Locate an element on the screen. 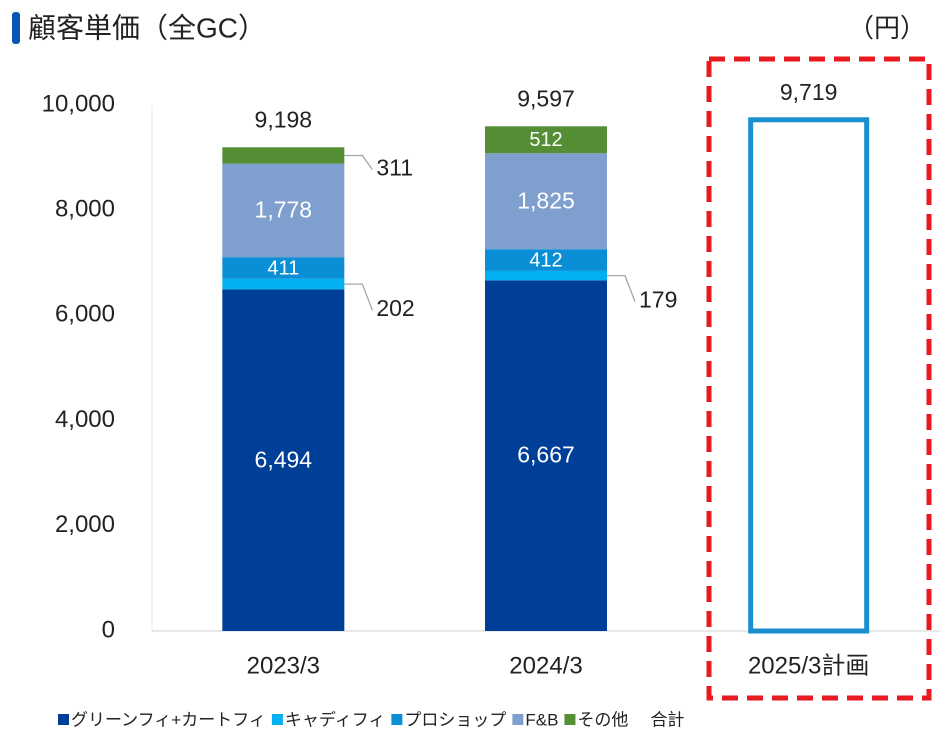 The height and width of the screenshot is (731, 942). data-label: 1,778 is located at coordinates (284, 209).